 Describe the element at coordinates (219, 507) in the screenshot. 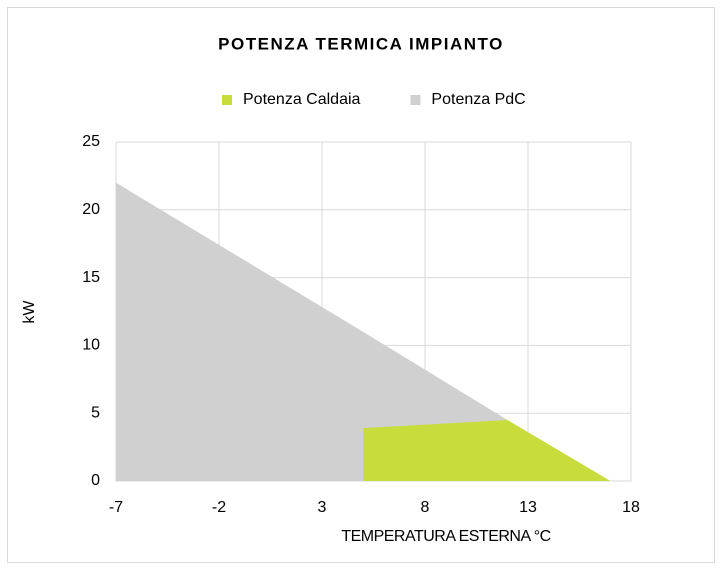

I see `x-tick-label: -2` at that location.